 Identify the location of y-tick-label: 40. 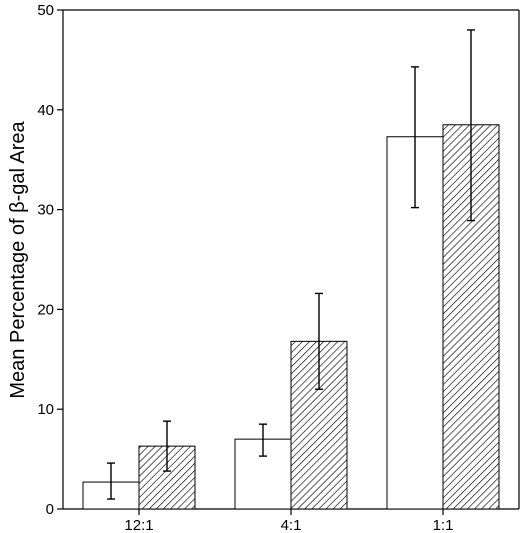
(45, 110).